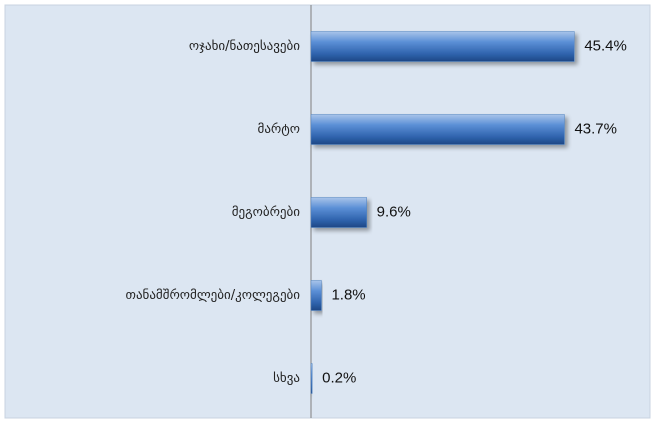 This screenshot has width=657, height=425. What do you see at coordinates (595, 128) in the screenshot?
I see `value-label: 43.7%` at bounding box center [595, 128].